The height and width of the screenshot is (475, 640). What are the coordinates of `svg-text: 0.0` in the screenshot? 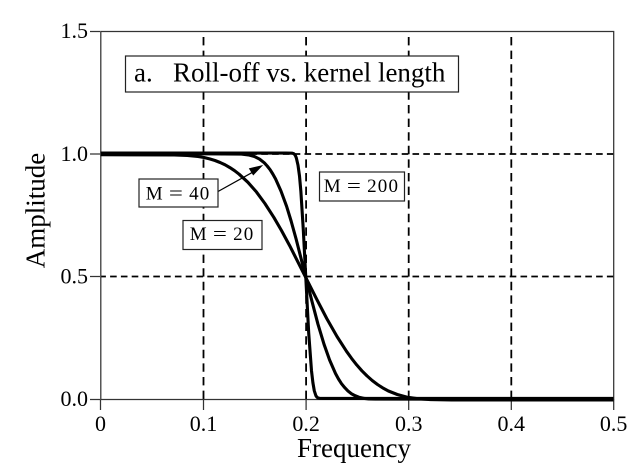 It's located at (75, 398).